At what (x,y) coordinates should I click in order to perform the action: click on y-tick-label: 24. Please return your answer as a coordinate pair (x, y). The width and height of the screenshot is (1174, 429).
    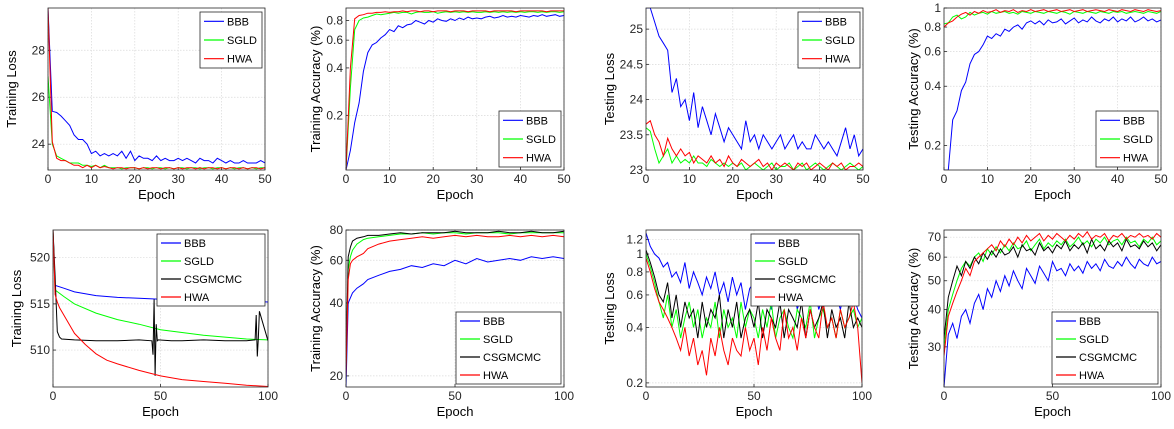
    Looking at the image, I should click on (637, 100).